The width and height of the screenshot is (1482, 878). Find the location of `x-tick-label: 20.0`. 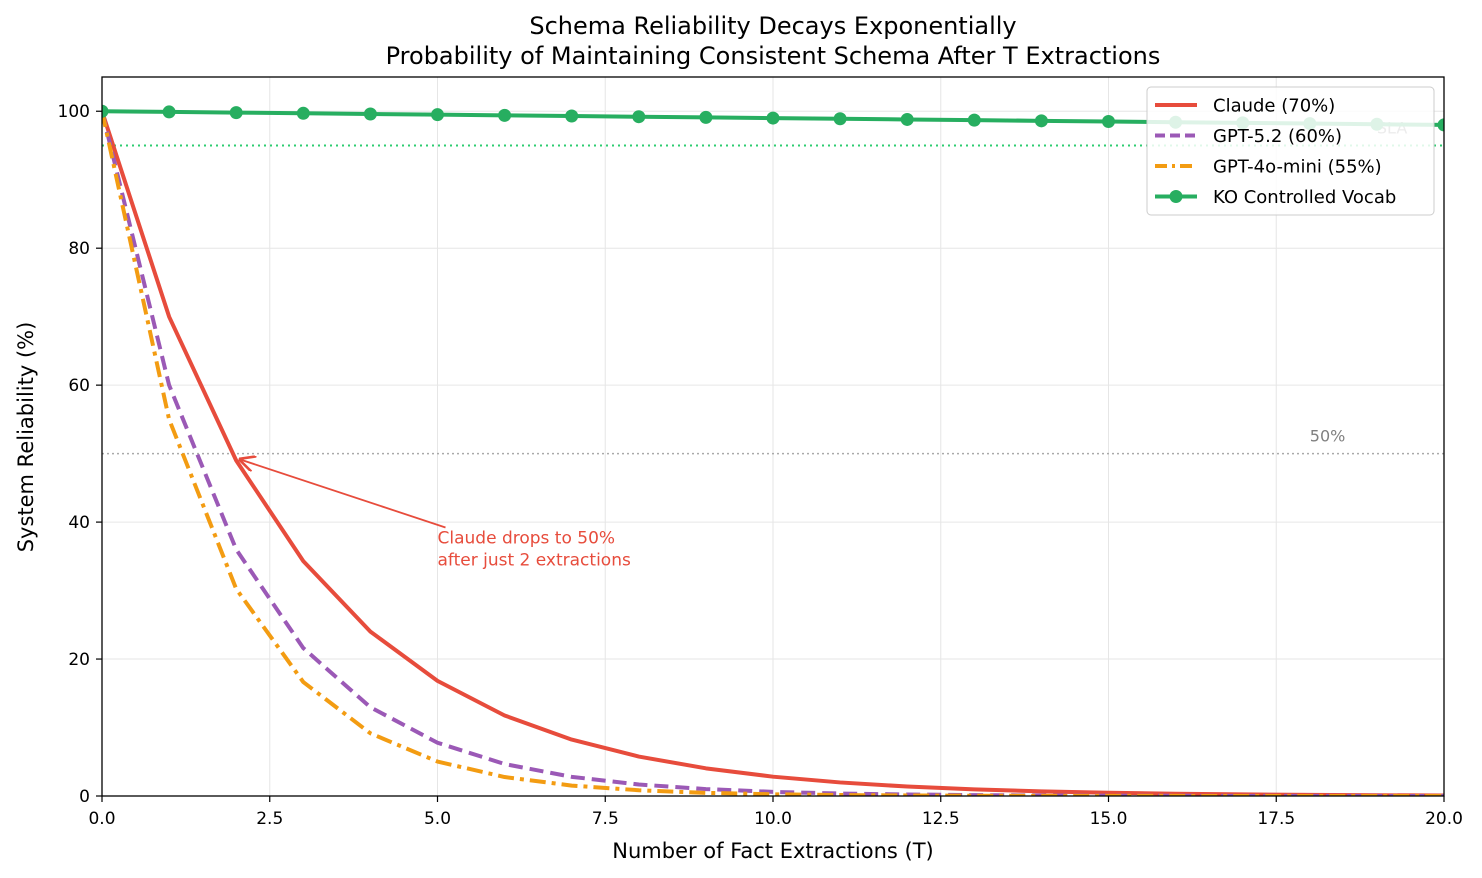

x-tick-label: 20.0 is located at coordinates (1444, 819).